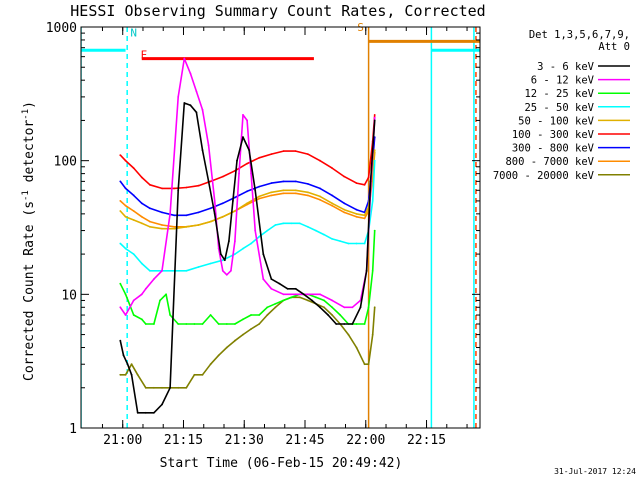 The height and width of the screenshot is (480, 640). Describe the element at coordinates (544, 176) in the screenshot. I see `legend-label-8: 7000 - 20000 keV` at that location.